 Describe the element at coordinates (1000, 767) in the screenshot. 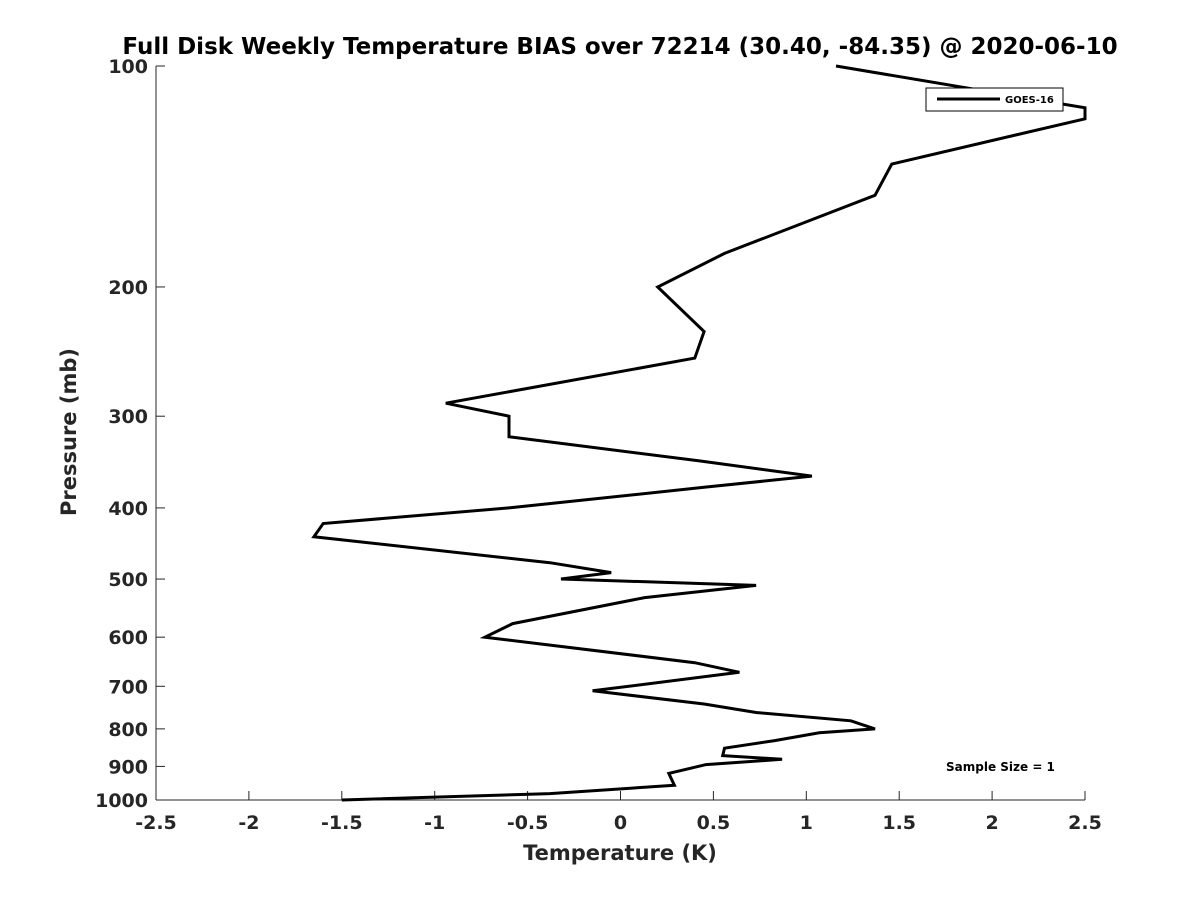

I see `sample-size-annotation: Sample Size = 1` at that location.